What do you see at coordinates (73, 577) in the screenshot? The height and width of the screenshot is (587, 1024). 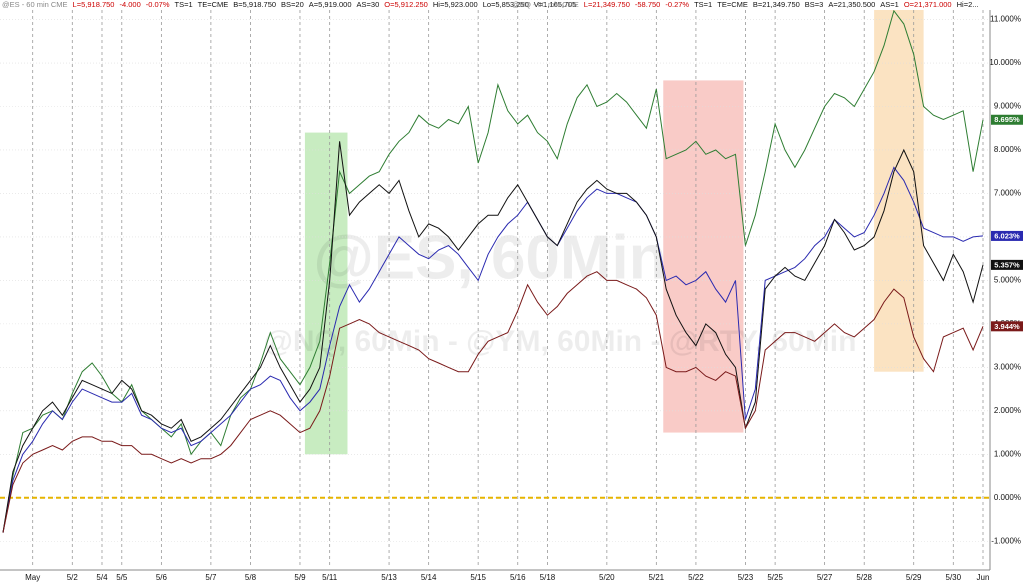 I see `x-tick-label: 5/2` at bounding box center [73, 577].